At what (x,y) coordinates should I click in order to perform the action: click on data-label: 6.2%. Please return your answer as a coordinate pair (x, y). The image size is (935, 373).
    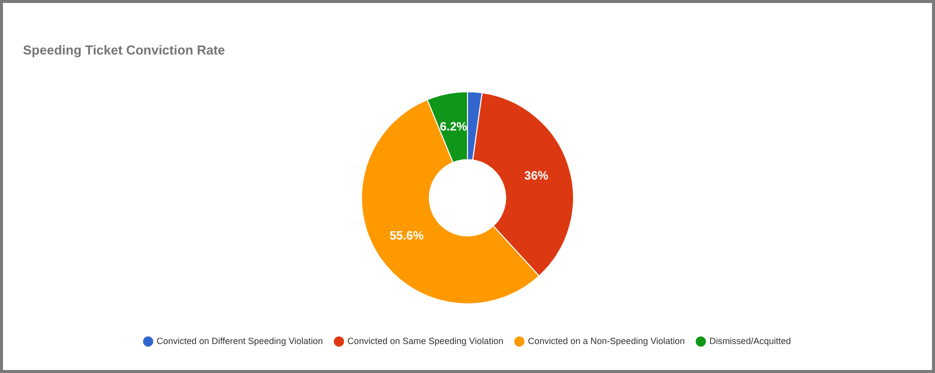
    Looking at the image, I should click on (454, 126).